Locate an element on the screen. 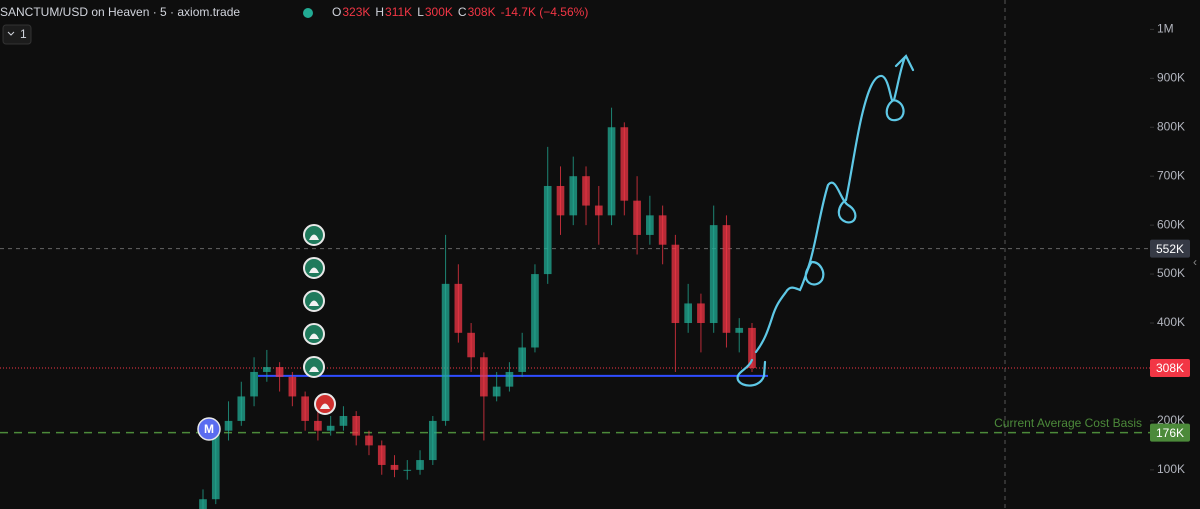 This screenshot has width=1200, height=509. interval-button is located at coordinates (17, 34).